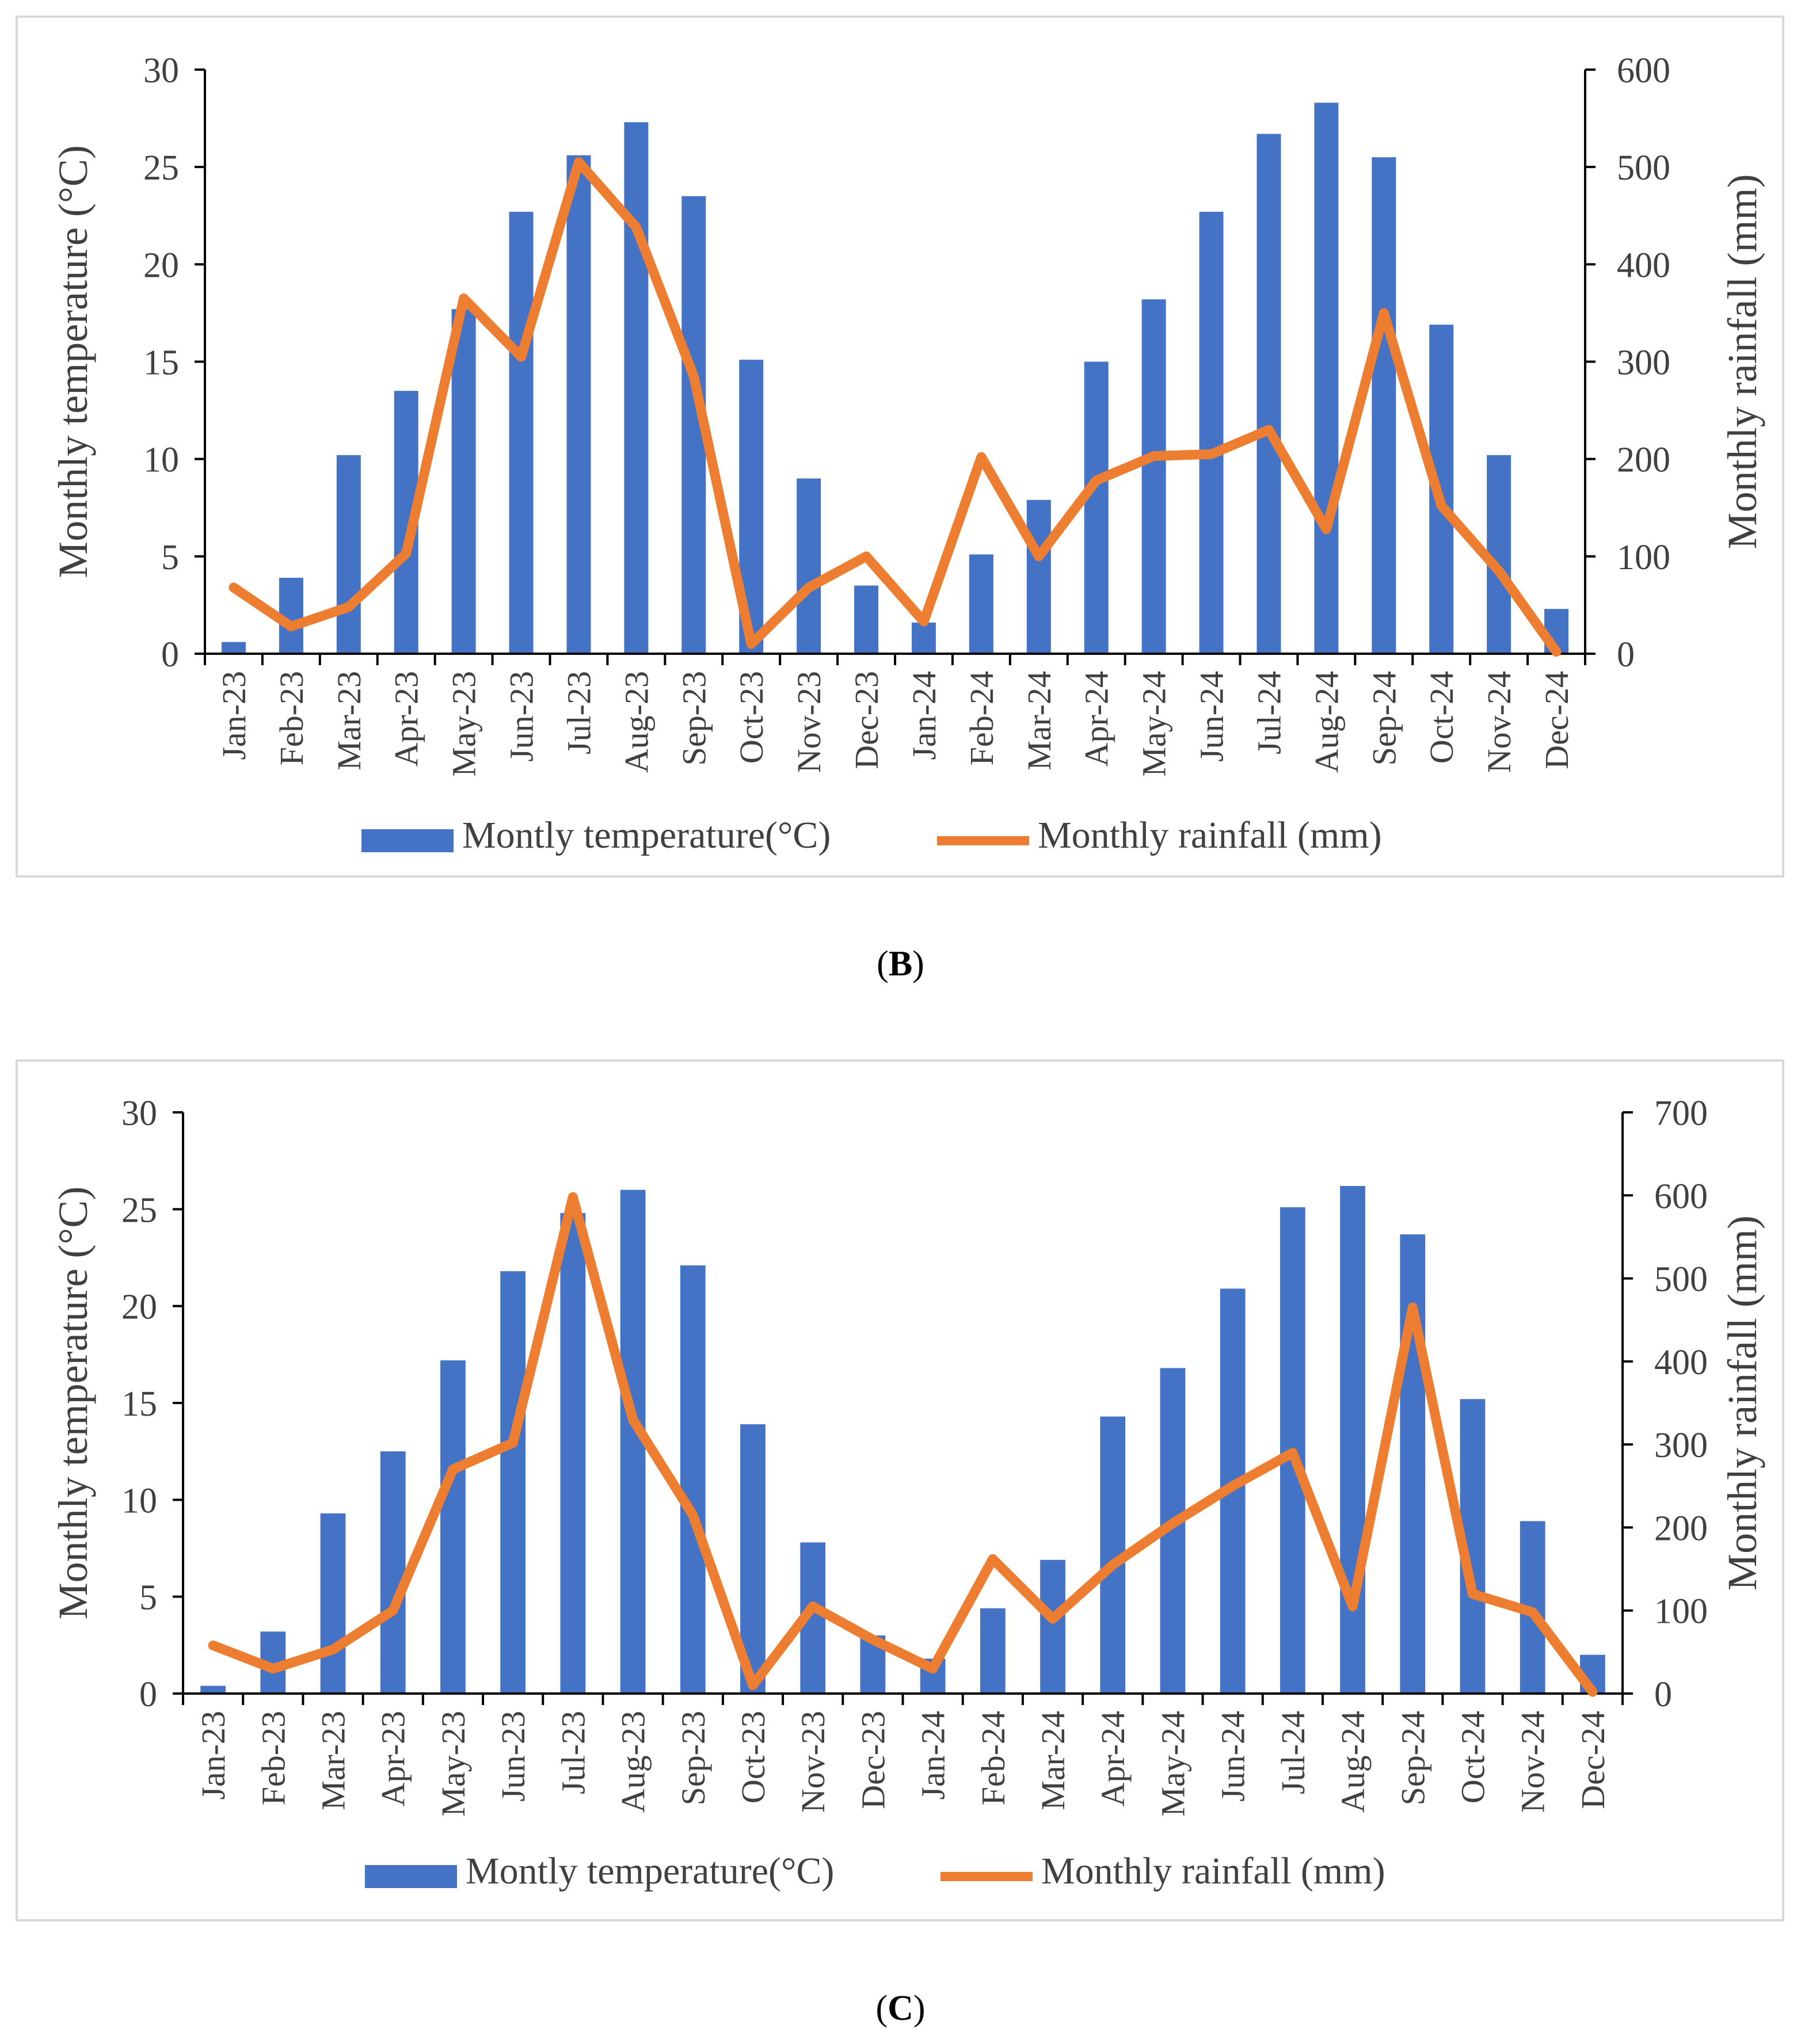 The height and width of the screenshot is (2044, 1801). What do you see at coordinates (1643, 460) in the screenshot?
I see `panel-b-right-tick-label: 200` at bounding box center [1643, 460].